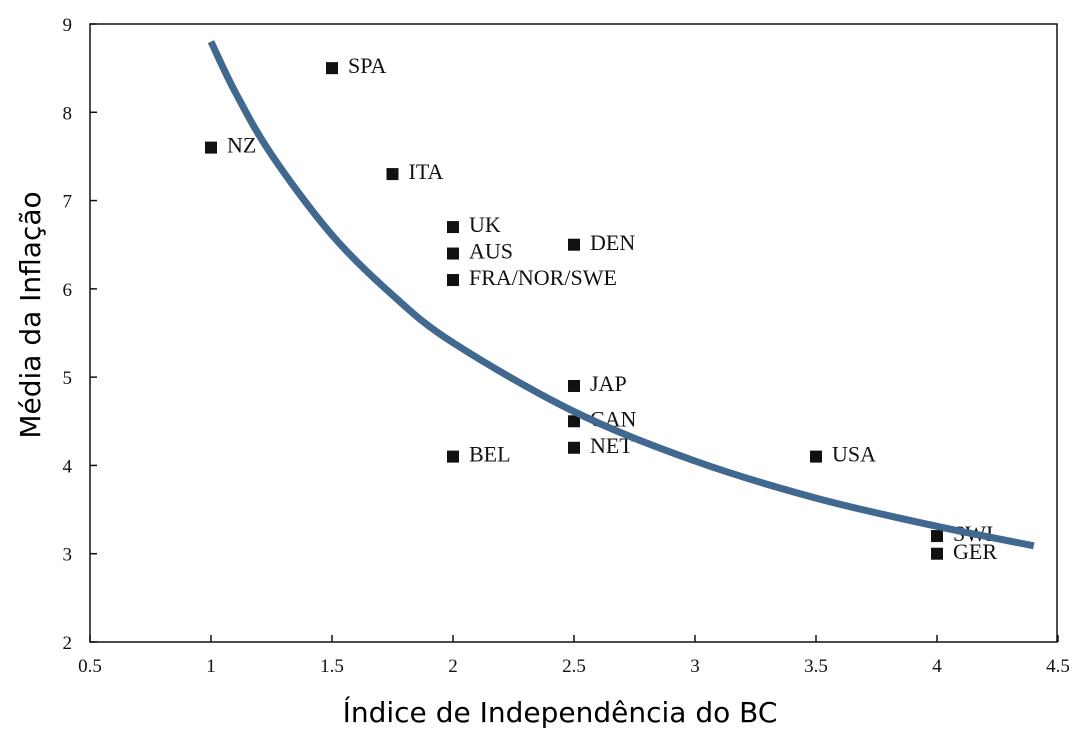 The image size is (1076, 734). Describe the element at coordinates (608, 383) in the screenshot. I see `point-label: JAP` at that location.